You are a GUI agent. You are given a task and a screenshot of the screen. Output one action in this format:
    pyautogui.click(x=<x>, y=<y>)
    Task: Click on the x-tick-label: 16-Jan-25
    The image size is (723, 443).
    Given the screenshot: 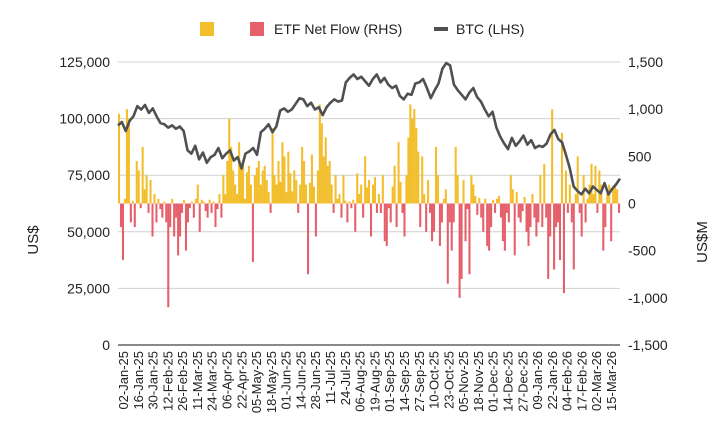 What is the action you would take?
    pyautogui.click(x=138, y=380)
    